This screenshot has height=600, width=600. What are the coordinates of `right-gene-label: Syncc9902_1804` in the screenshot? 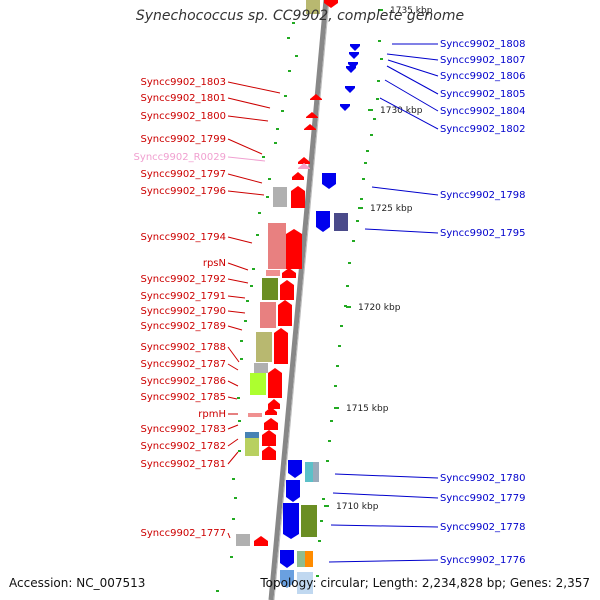 It's located at (483, 111).